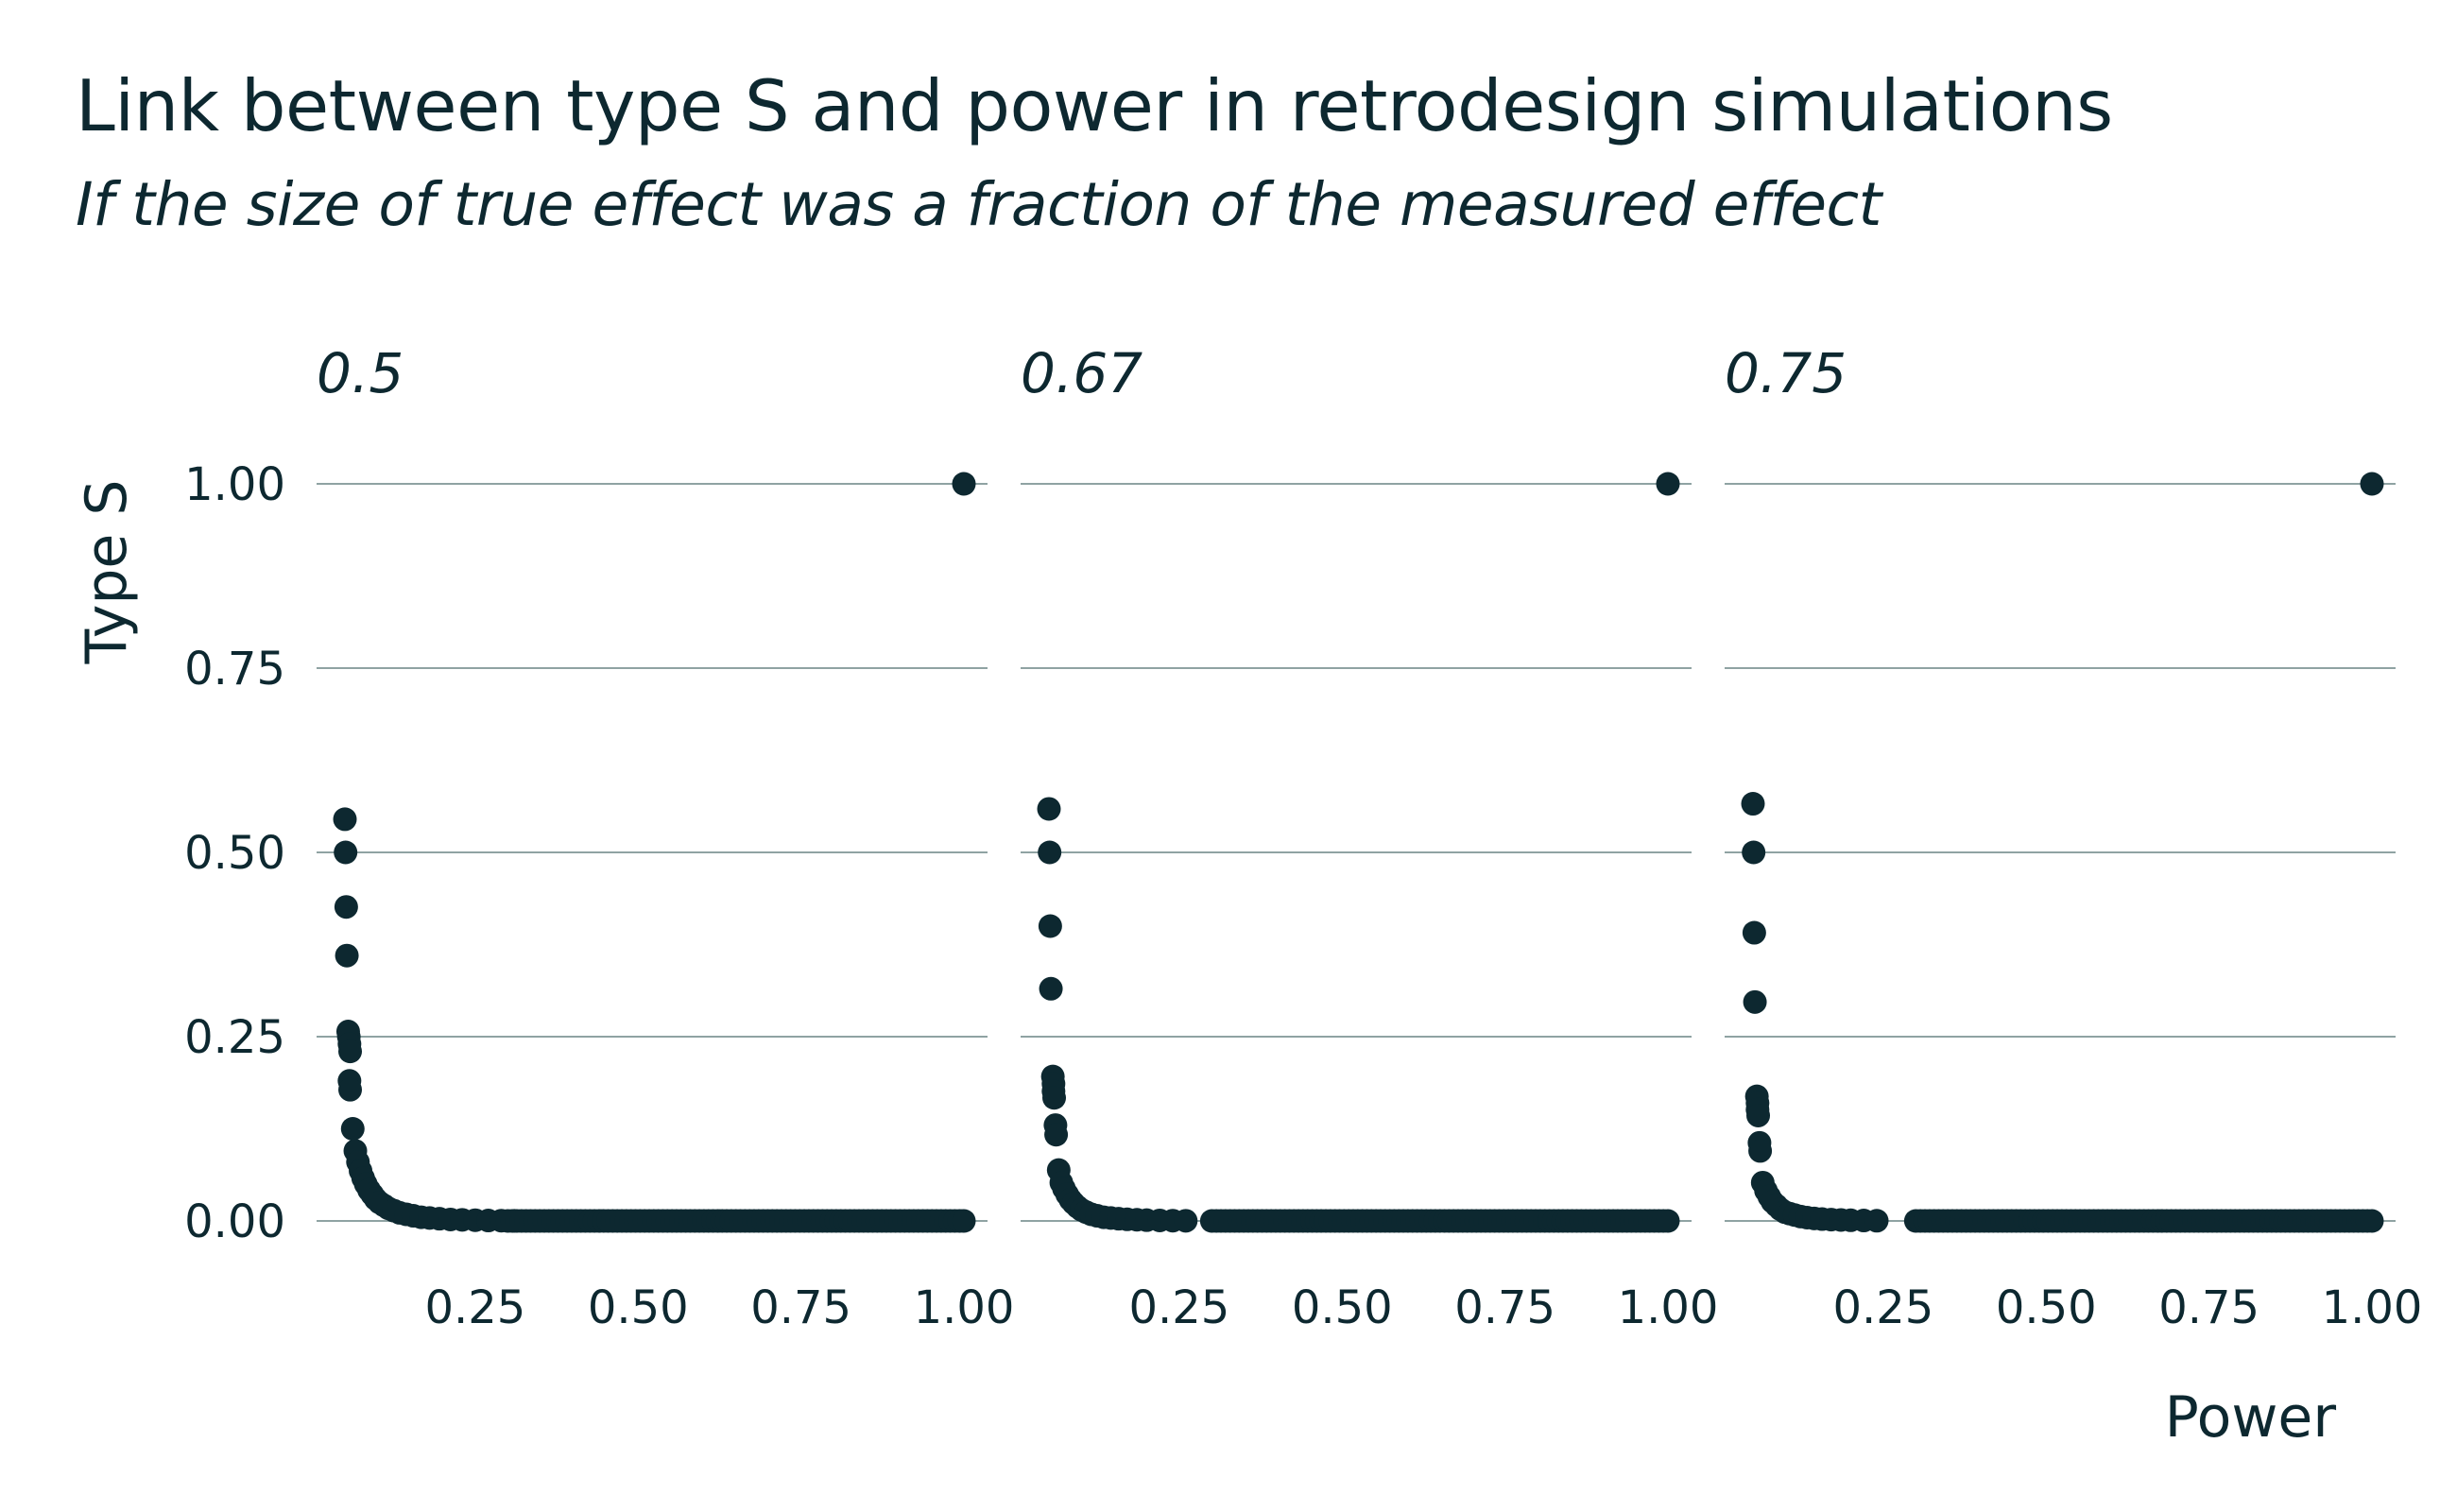 This screenshot has width=2457, height=1512. I want to click on facet-label: 0.67, so click(1082, 373).